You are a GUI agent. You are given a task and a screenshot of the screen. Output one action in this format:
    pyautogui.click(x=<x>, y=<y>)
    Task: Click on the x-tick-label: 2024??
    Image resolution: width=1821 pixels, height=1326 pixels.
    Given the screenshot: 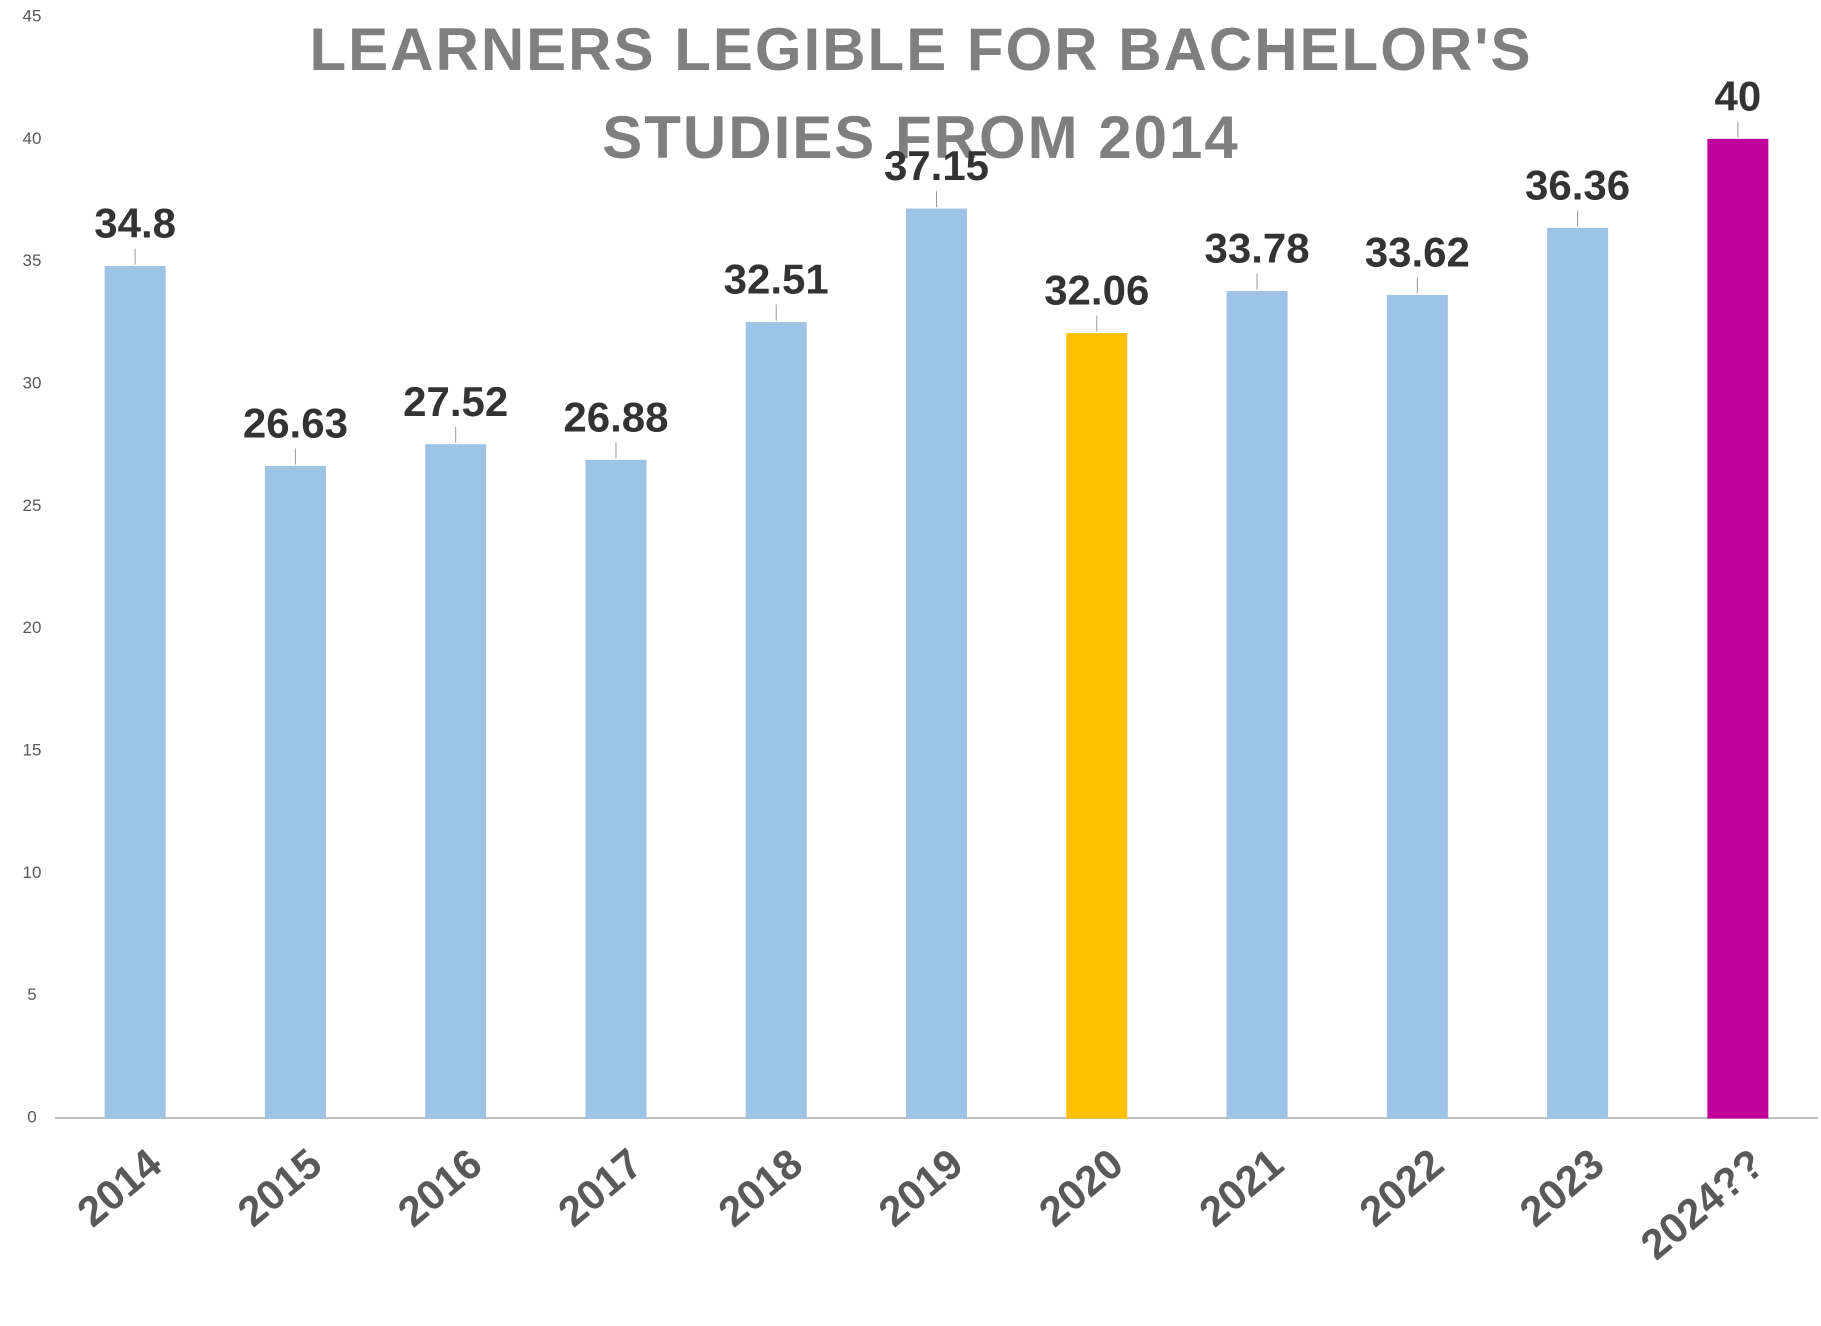 What is the action you would take?
    pyautogui.click(x=1702, y=1203)
    